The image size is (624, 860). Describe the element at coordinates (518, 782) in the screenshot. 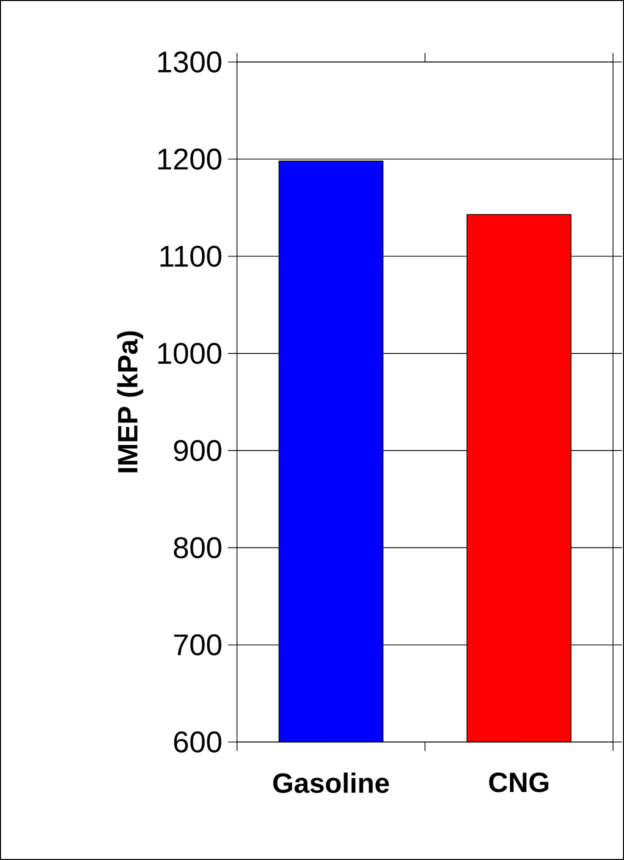

I see `x-tick-label: CNG` at that location.